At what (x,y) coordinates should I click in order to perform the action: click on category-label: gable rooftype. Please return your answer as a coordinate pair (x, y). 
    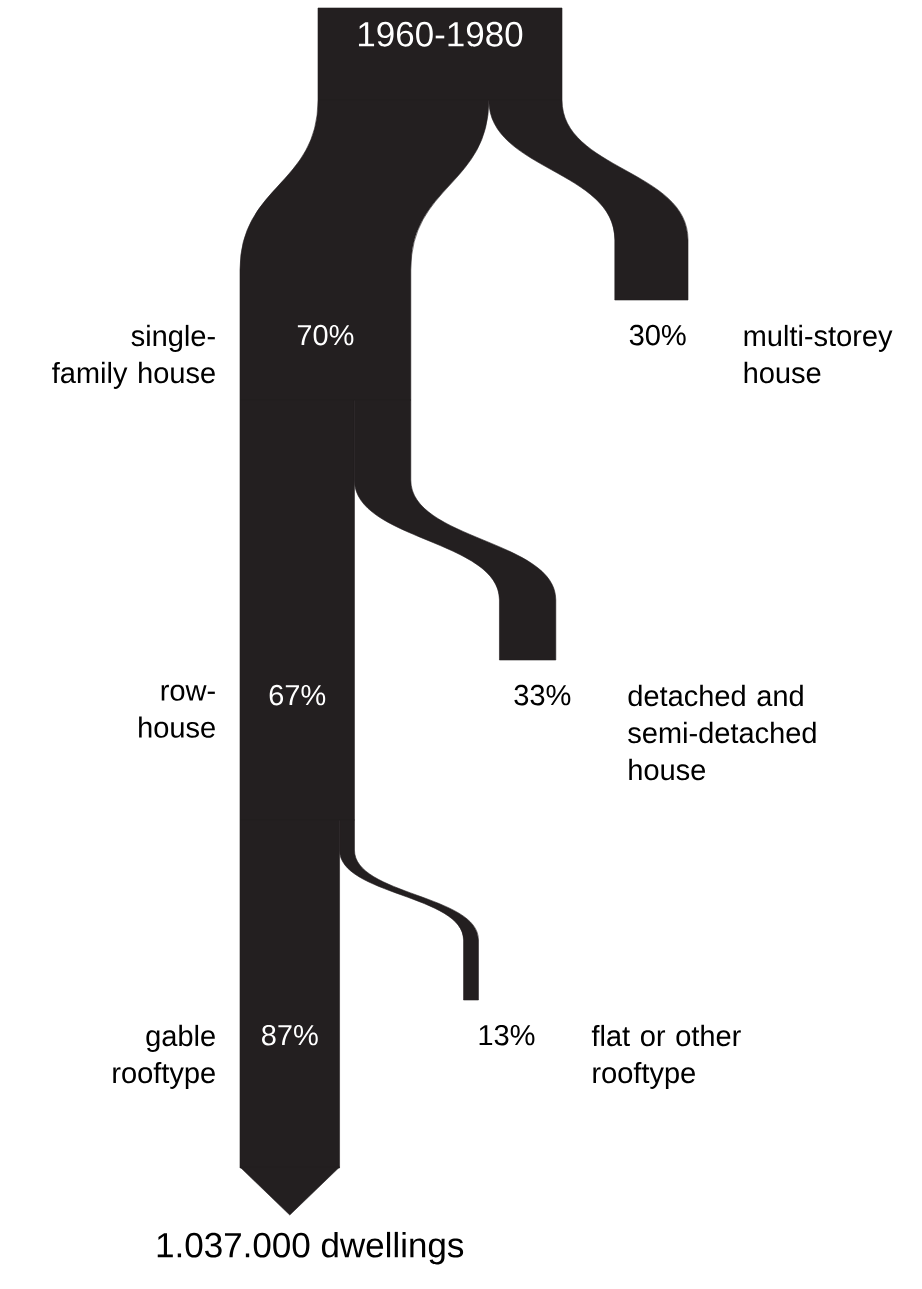
    Looking at the image, I should click on (164, 1056).